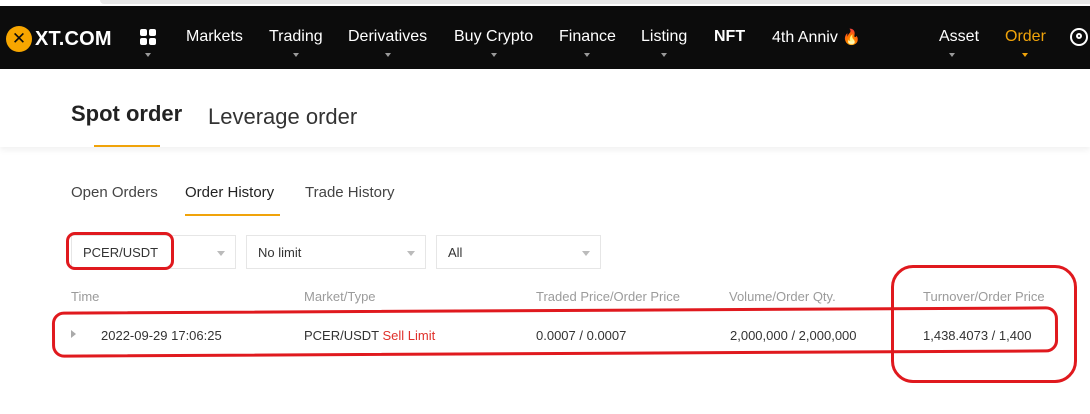 The width and height of the screenshot is (1090, 414). Describe the element at coordinates (494, 36) in the screenshot. I see `nav-buy-crypto: Buy Crypto` at that location.